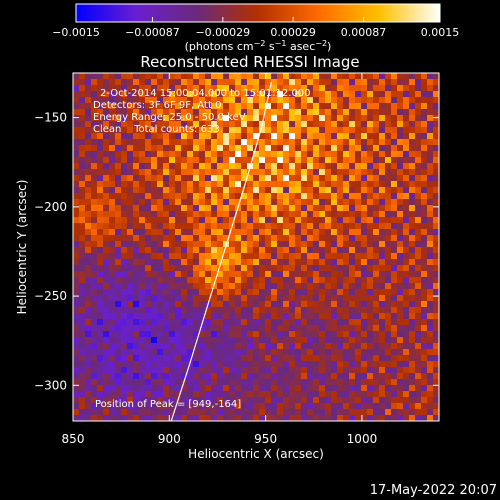 The image size is (500, 500). I want to click on colorbar-tick-label: 0.00087, so click(364, 32).